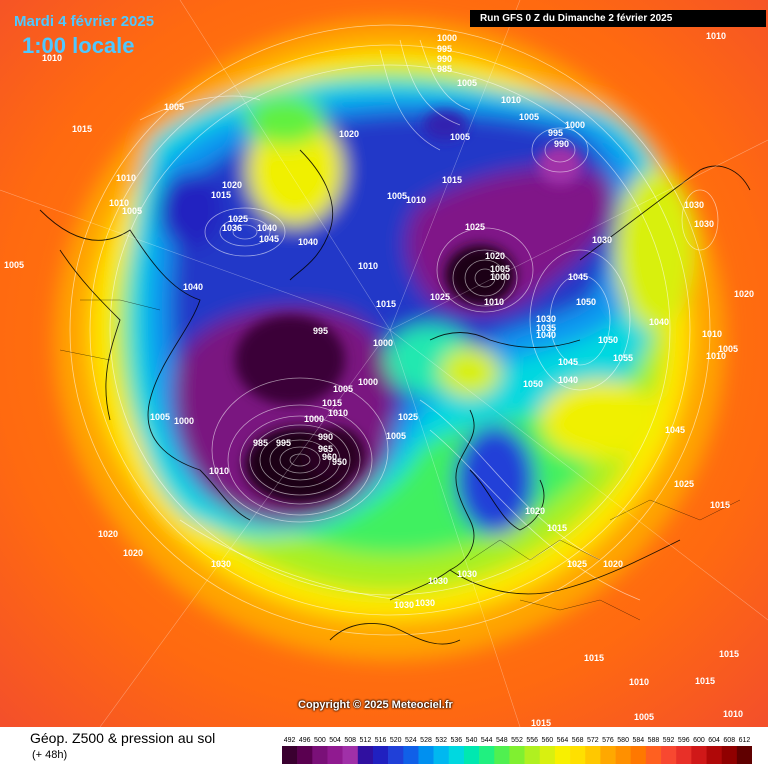 This screenshot has width=768, height=768. Describe the element at coordinates (699, 740) in the screenshot. I see `scale-tick-label: 600` at that location.